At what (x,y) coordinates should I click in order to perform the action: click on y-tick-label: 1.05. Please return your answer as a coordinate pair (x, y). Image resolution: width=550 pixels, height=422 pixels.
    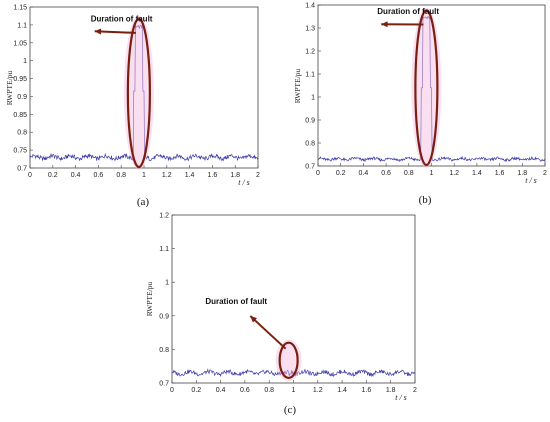
    Looking at the image, I should click on (20, 43).